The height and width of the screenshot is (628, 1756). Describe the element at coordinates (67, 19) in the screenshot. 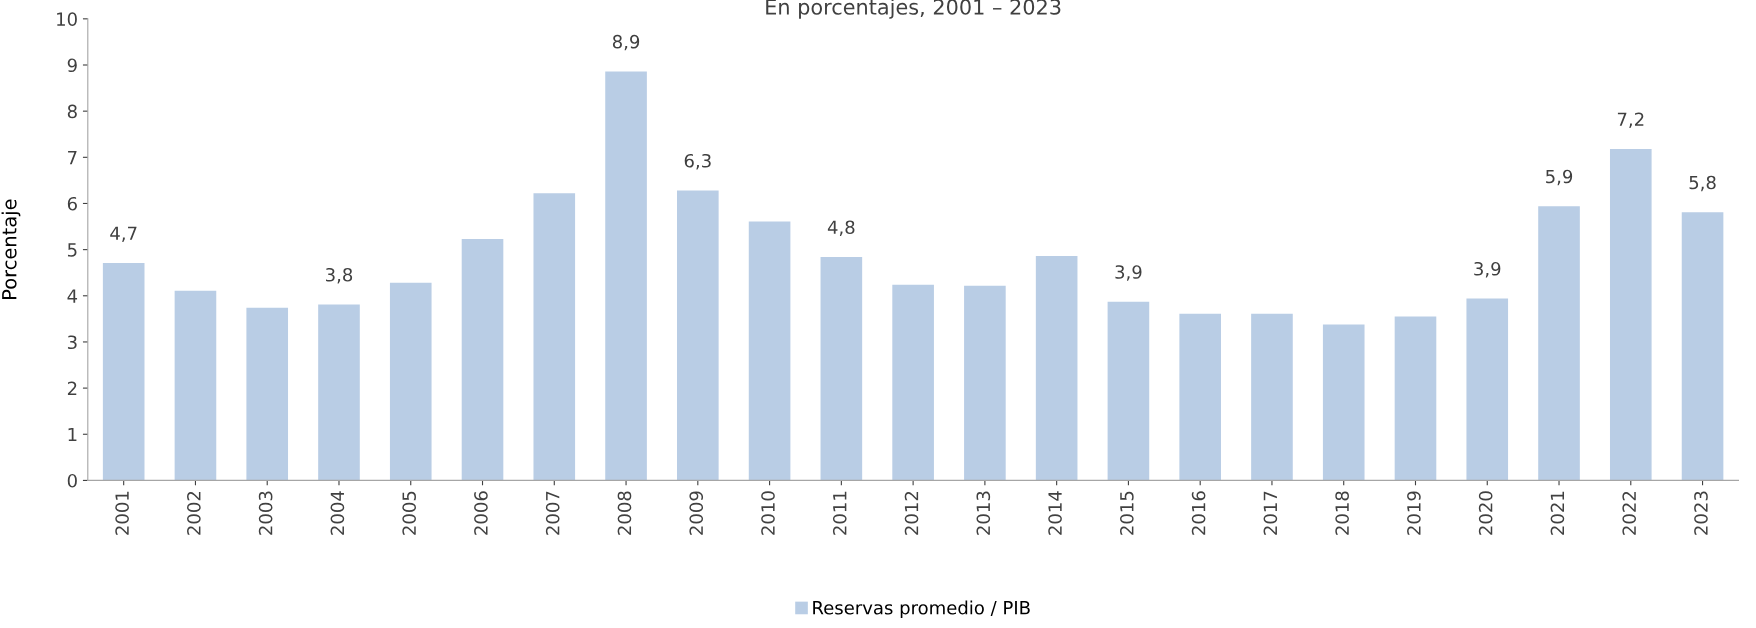

I see `y-tick-label: 10` at that location.